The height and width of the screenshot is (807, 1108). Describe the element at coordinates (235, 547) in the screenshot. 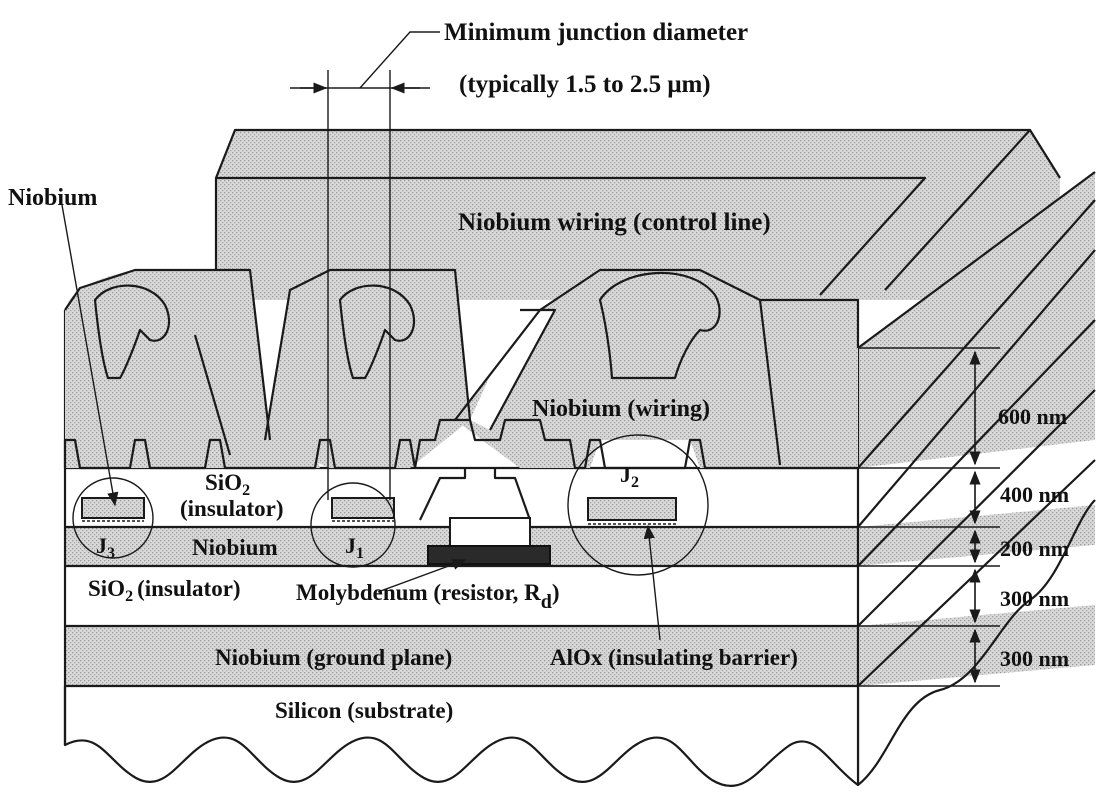

I see `label-niobium-mid: Niobium` at that location.